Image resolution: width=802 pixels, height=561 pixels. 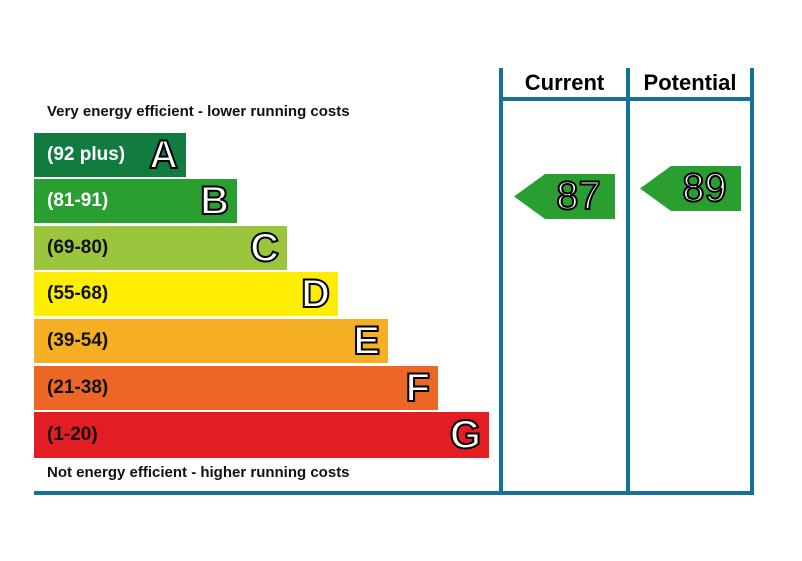 I want to click on band-range: (69-80), so click(x=78, y=247).